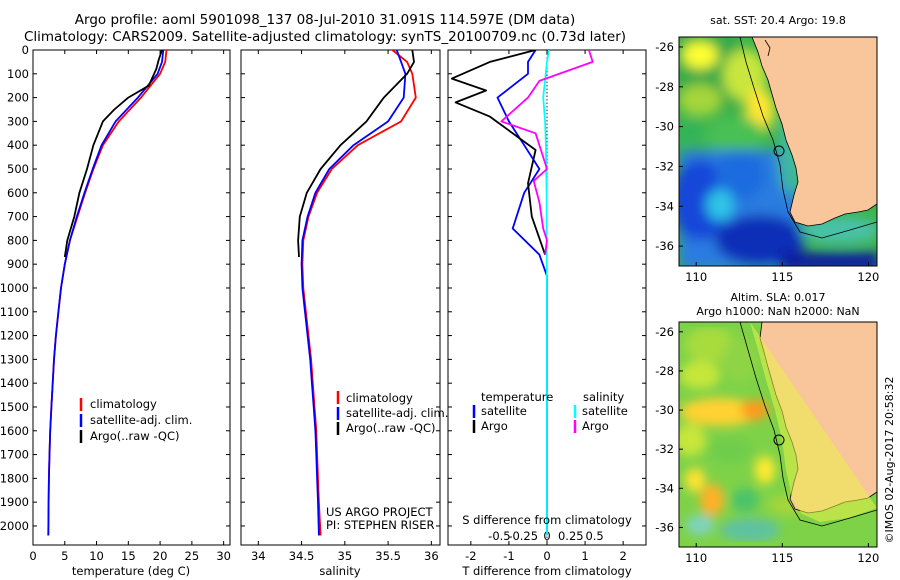  Describe the element at coordinates (595, 426) in the screenshot. I see `legend-label-s-argo: Argo` at that location.